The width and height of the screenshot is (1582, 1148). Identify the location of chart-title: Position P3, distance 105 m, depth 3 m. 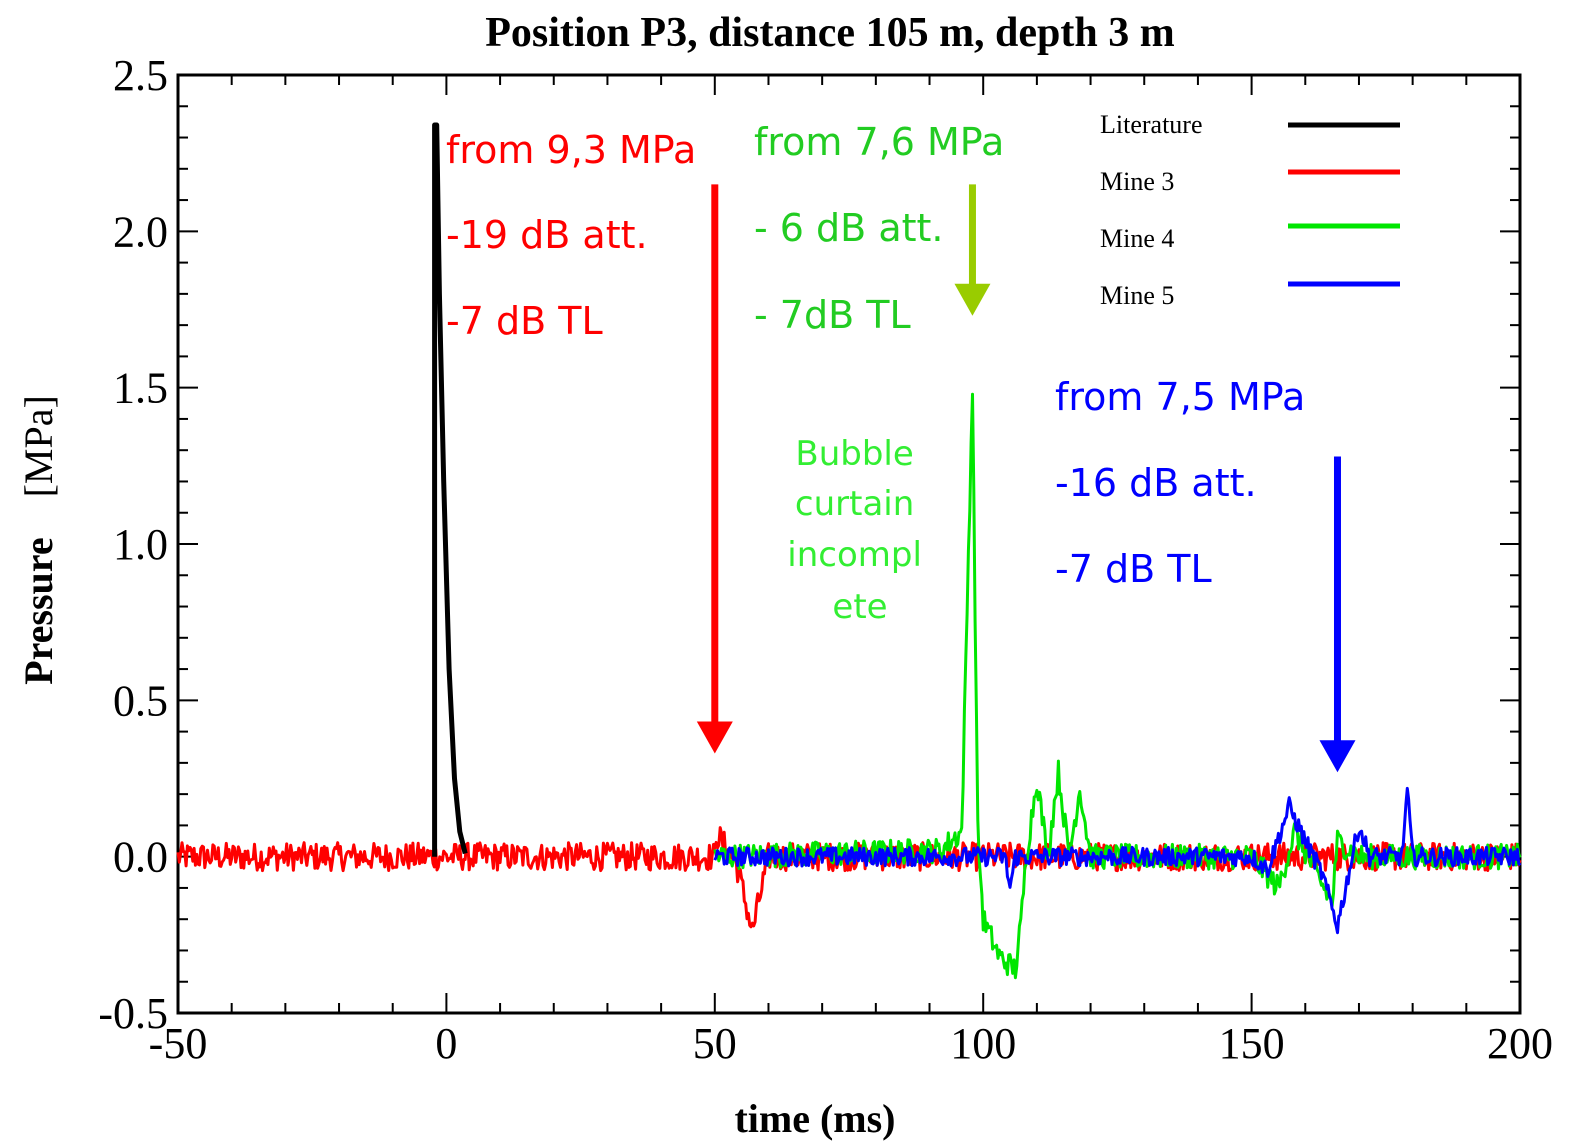
(830, 33).